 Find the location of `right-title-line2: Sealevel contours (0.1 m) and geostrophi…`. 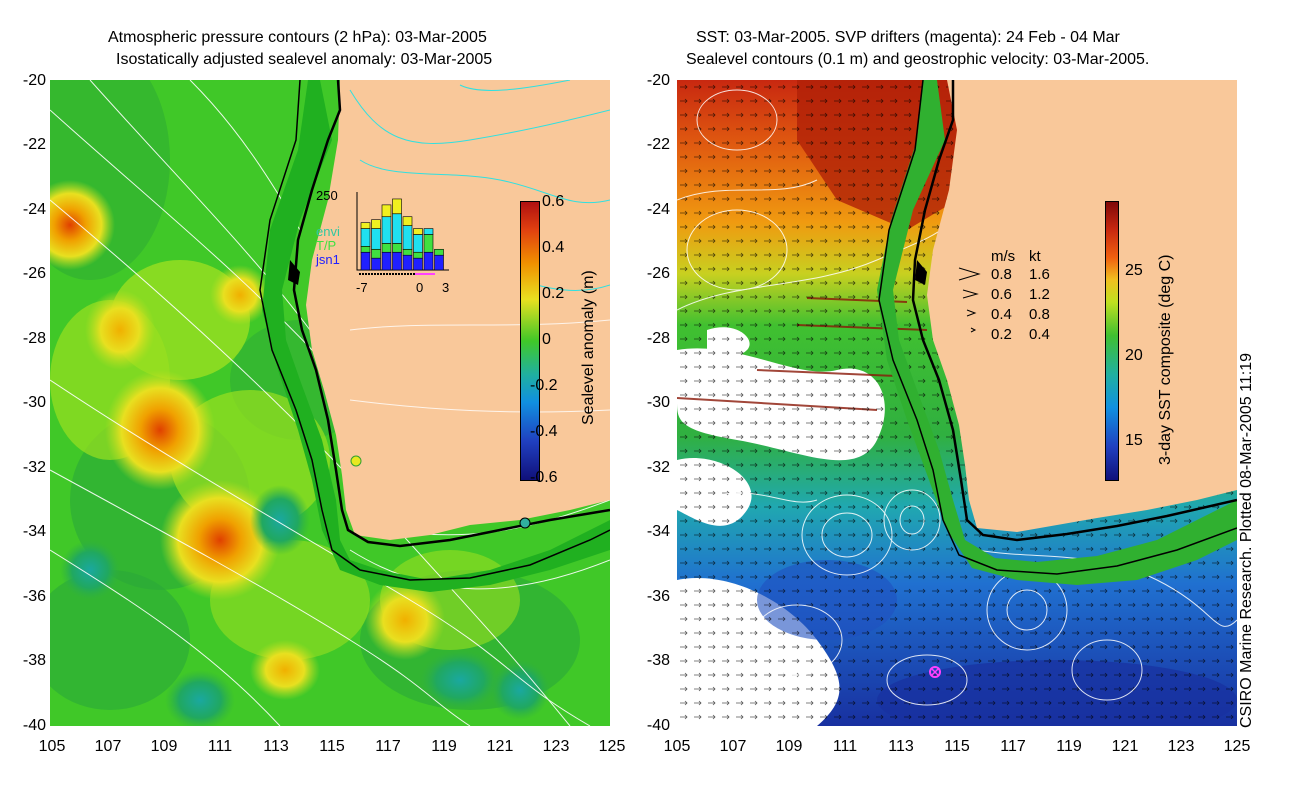

right-title-line2: Sealevel contours (0.1 m) and geostrophi… is located at coordinates (918, 59).